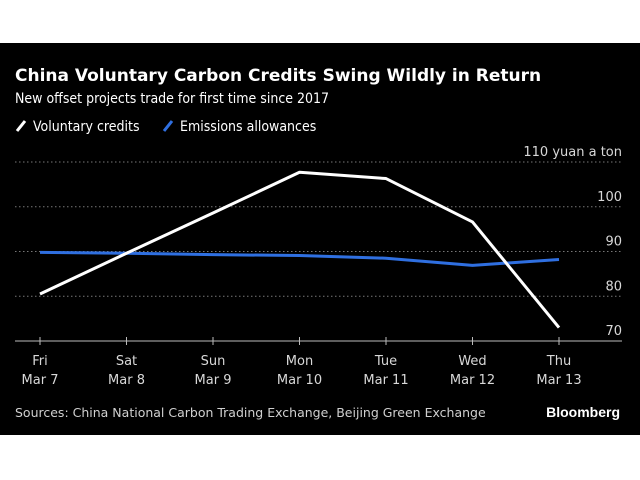  What do you see at coordinates (613, 242) in the screenshot?
I see `y-tick-label: 90` at bounding box center [613, 242].